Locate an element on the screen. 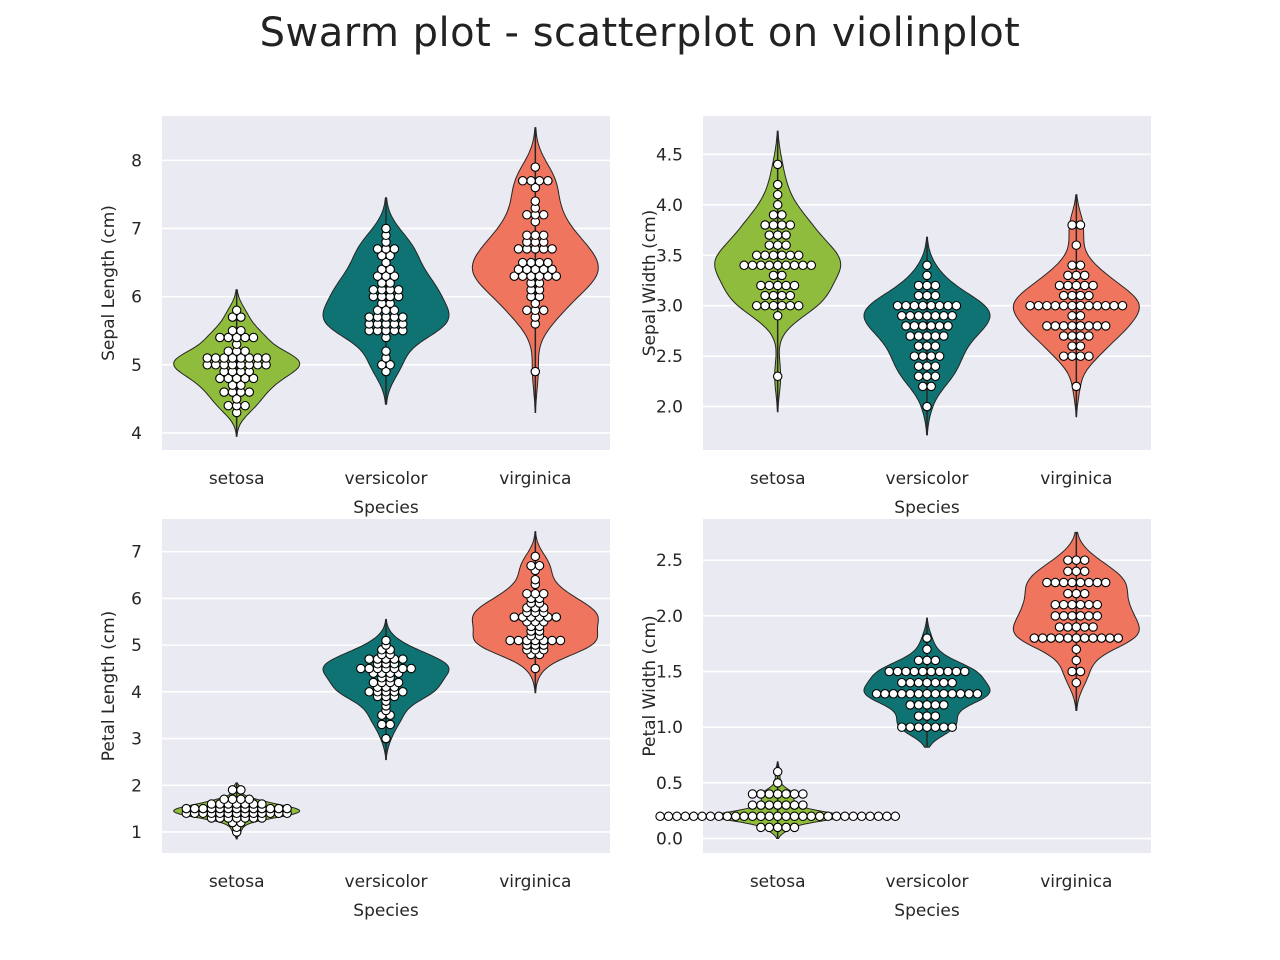  y-axis-label: Petal Width (cm) is located at coordinates (650, 685).